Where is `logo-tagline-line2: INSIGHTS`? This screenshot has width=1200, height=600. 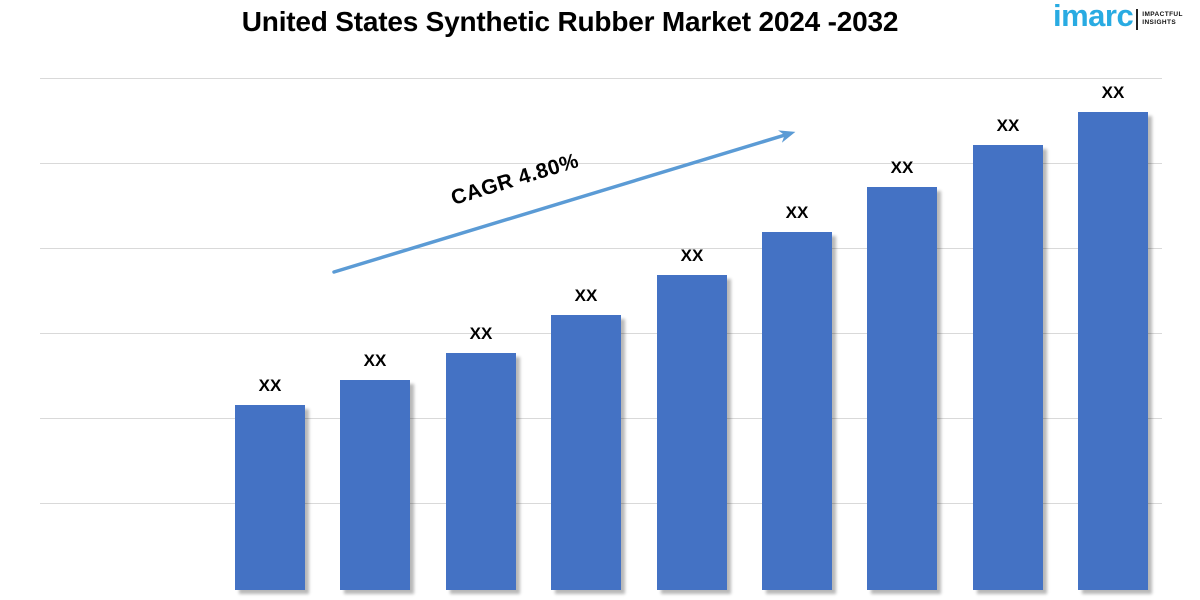
logo-tagline-line2: INSIGHTS is located at coordinates (1159, 22).